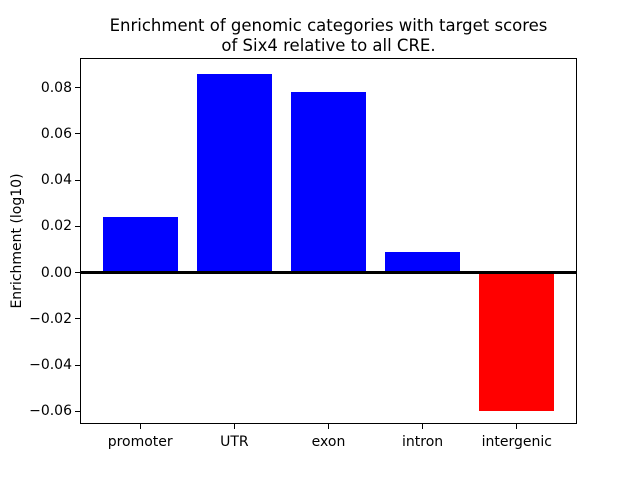 The height and width of the screenshot is (480, 640). What do you see at coordinates (56, 226) in the screenshot?
I see `y-tick-label: 0.02` at bounding box center [56, 226].